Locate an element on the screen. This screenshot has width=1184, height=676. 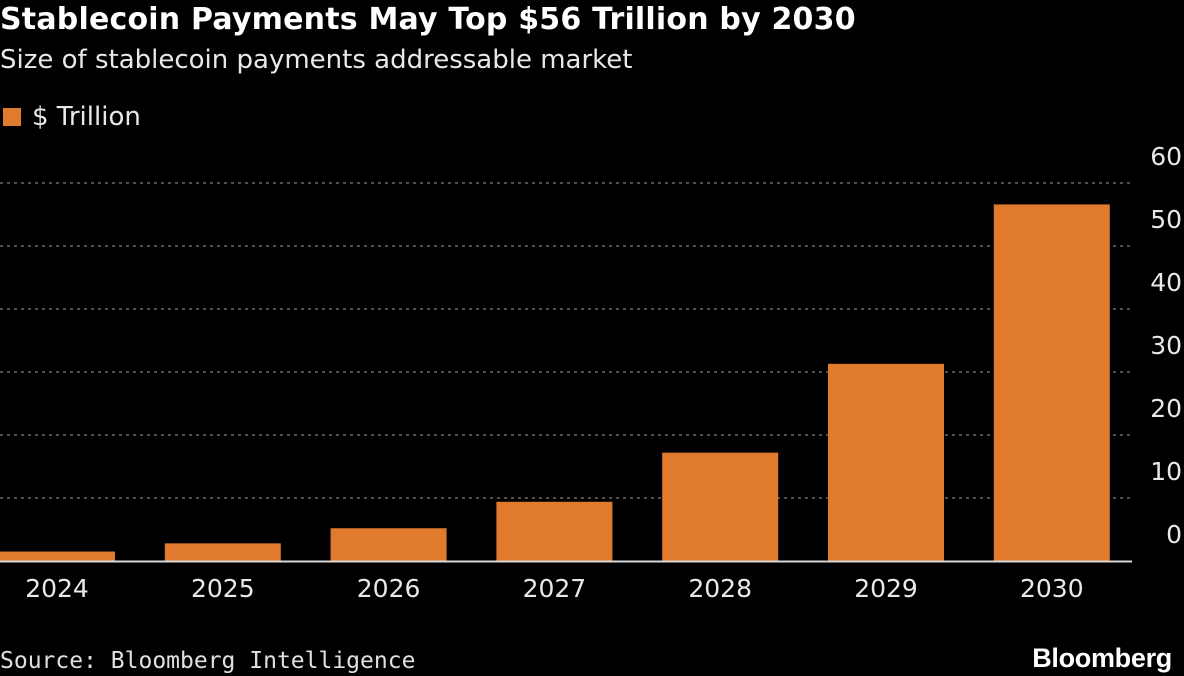
legend-label: $ Trillion is located at coordinates (86, 117).